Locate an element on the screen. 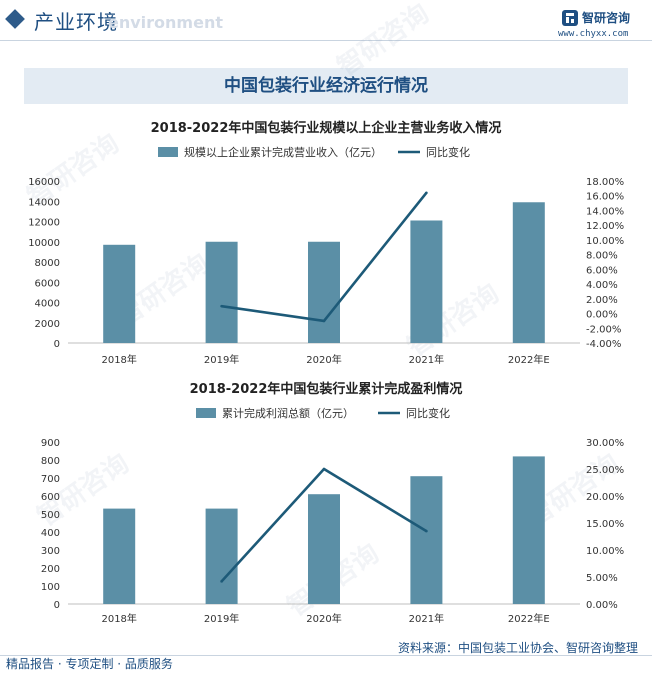 This screenshot has width=652, height=674. chart-title: 2018-2022年中国包装行业规模以上企业主营业务收入情况 is located at coordinates (326, 128).